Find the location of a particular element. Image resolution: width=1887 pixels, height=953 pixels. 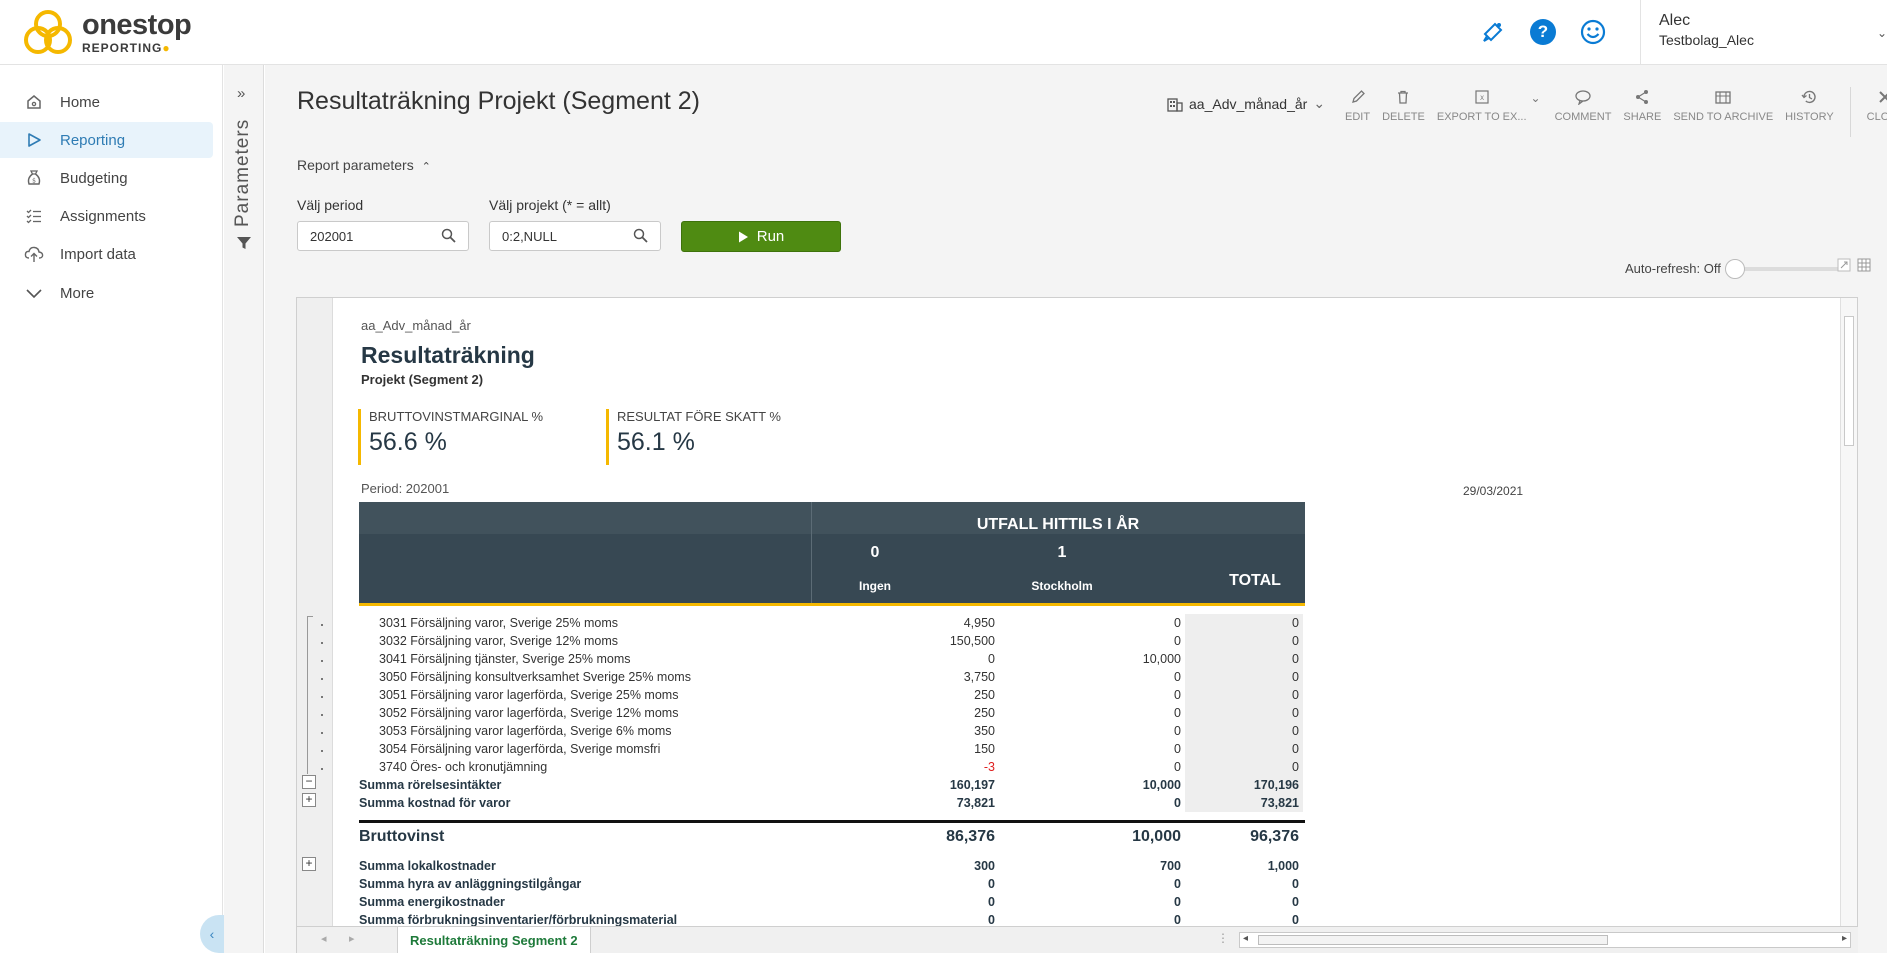

chevron-up-icon: ⌃ is located at coordinates (426, 167).